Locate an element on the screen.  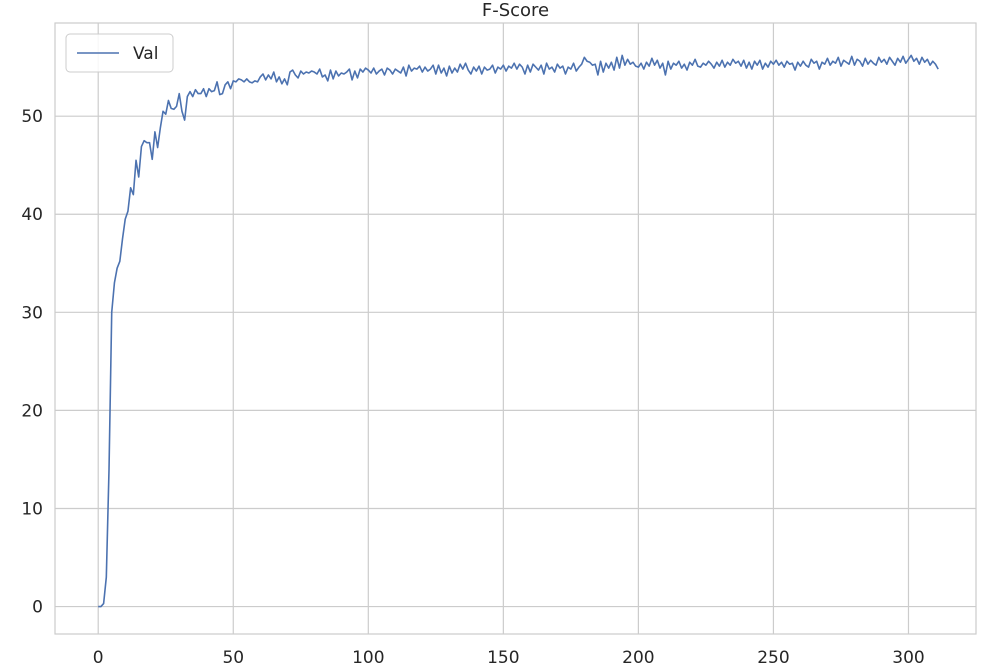
y-tick-label: 50 is located at coordinates (32, 117).